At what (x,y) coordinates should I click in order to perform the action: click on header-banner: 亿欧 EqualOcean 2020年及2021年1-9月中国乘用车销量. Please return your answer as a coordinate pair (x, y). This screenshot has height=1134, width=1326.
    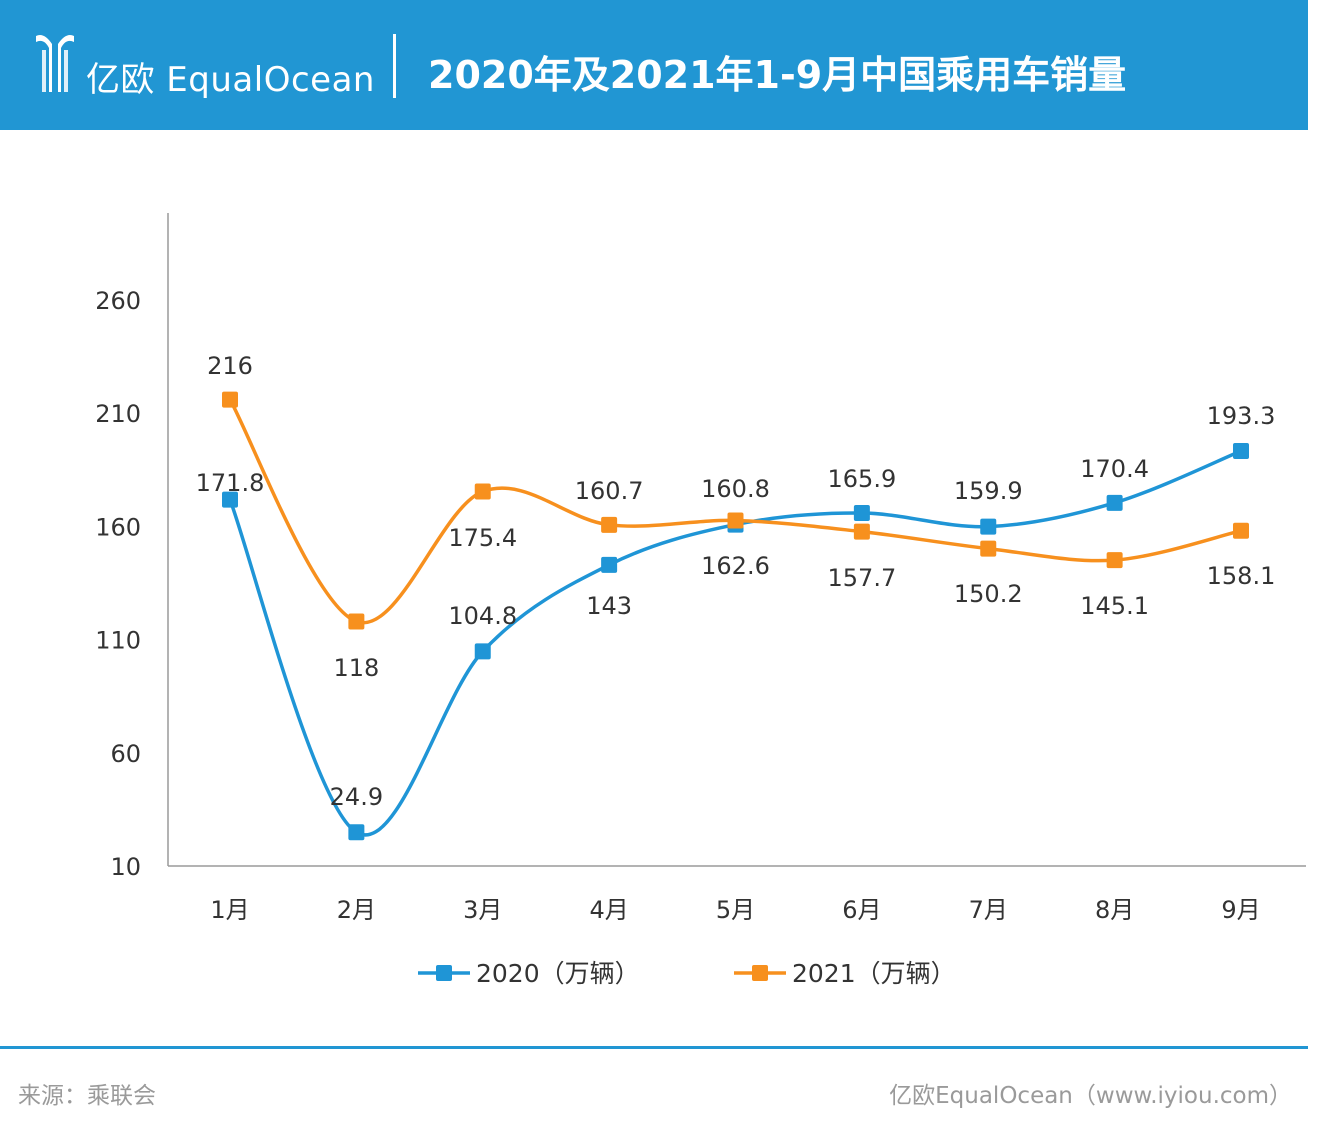
    Looking at the image, I should click on (654, 65).